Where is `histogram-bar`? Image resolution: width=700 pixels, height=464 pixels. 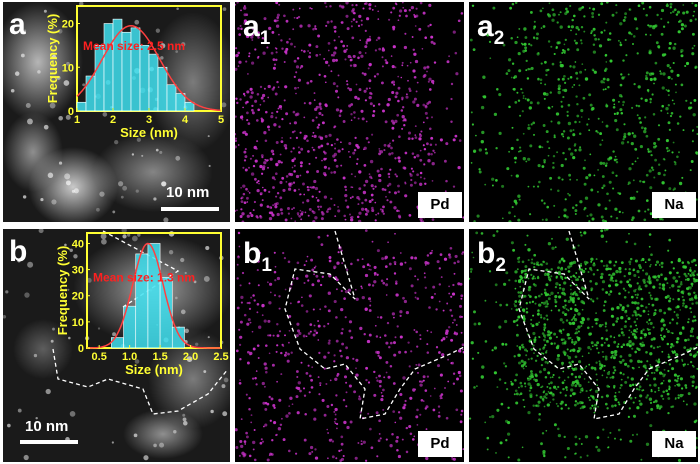
histogram-bar is located at coordinates (189, 106).